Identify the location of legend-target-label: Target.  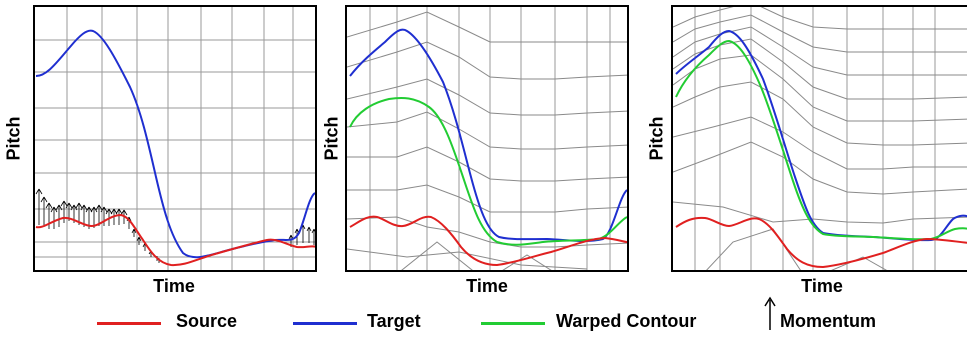
(394, 321).